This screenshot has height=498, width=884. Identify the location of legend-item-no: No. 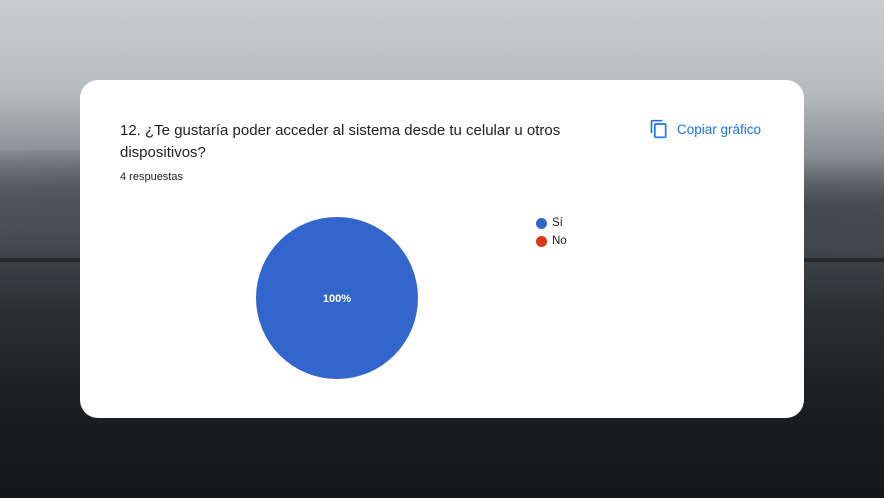
(551, 241).